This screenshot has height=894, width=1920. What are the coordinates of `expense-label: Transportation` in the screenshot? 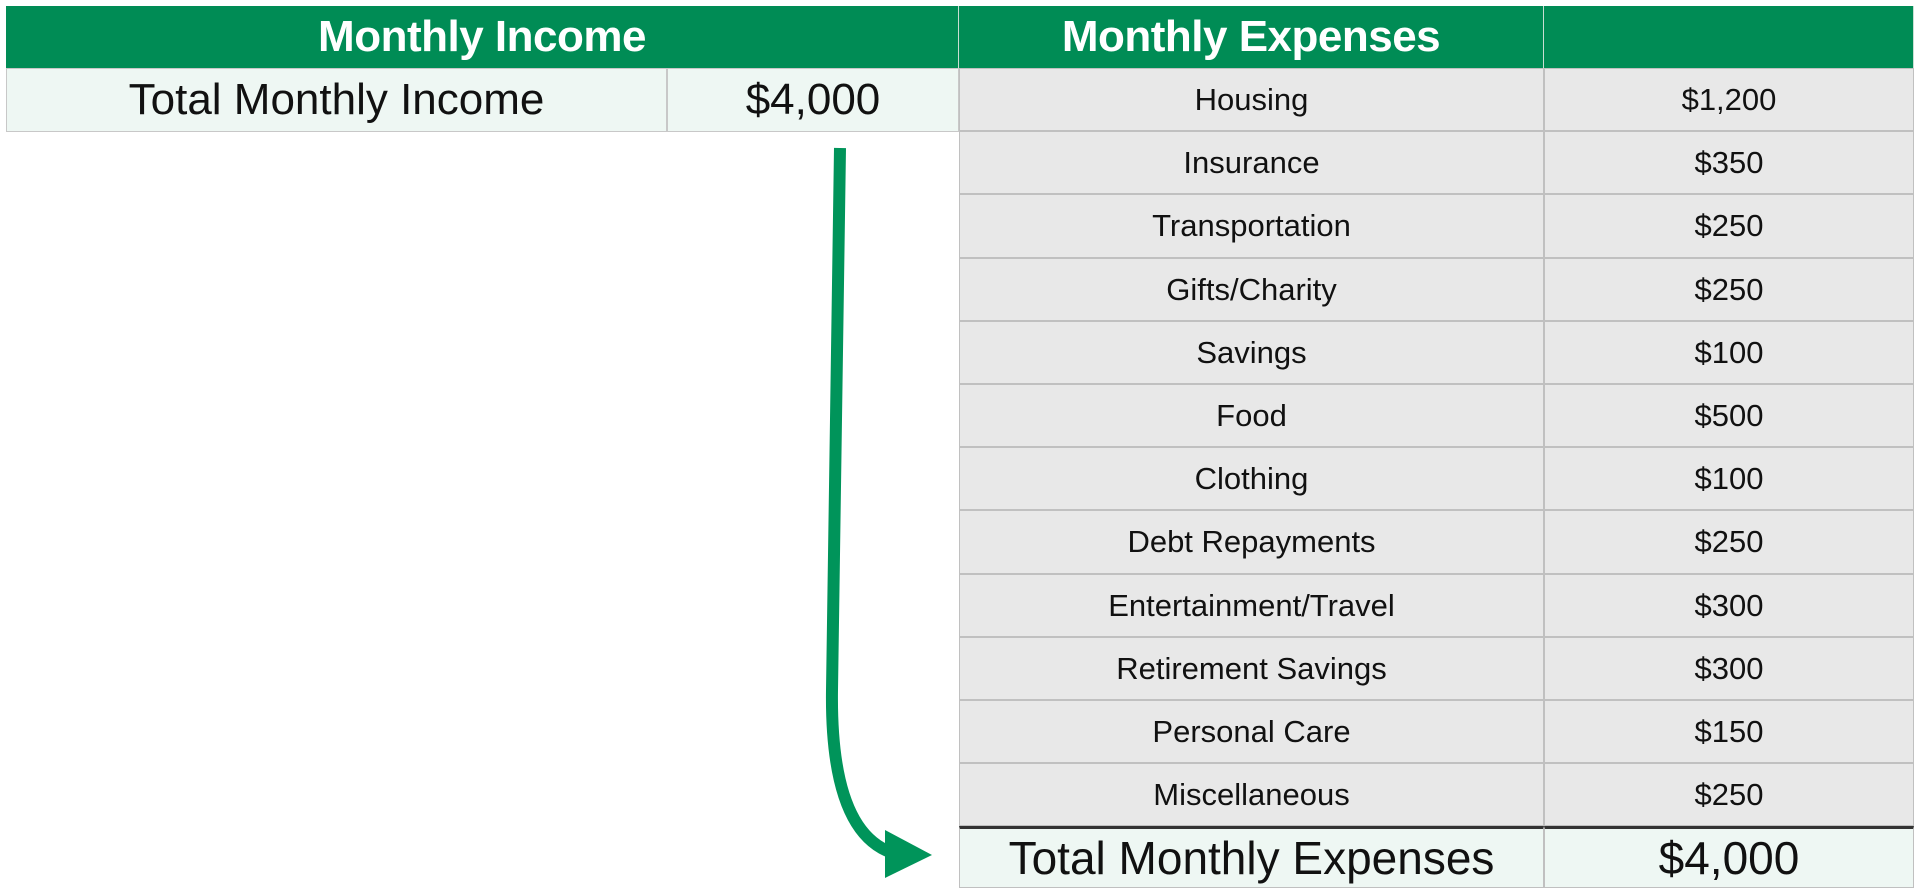 It's located at (1251, 225).